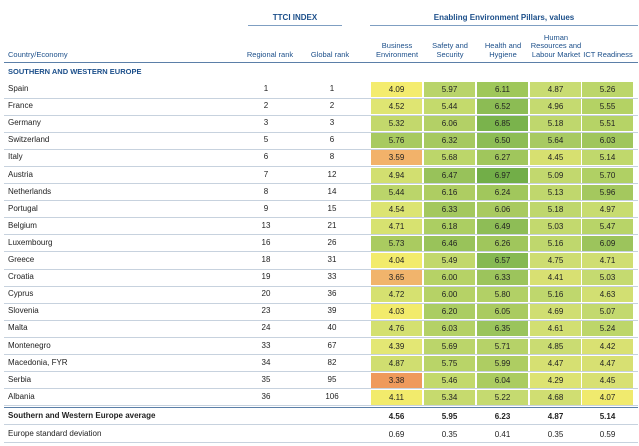  Describe the element at coordinates (332, 174) in the screenshot. I see `global-rank: 12` at that location.